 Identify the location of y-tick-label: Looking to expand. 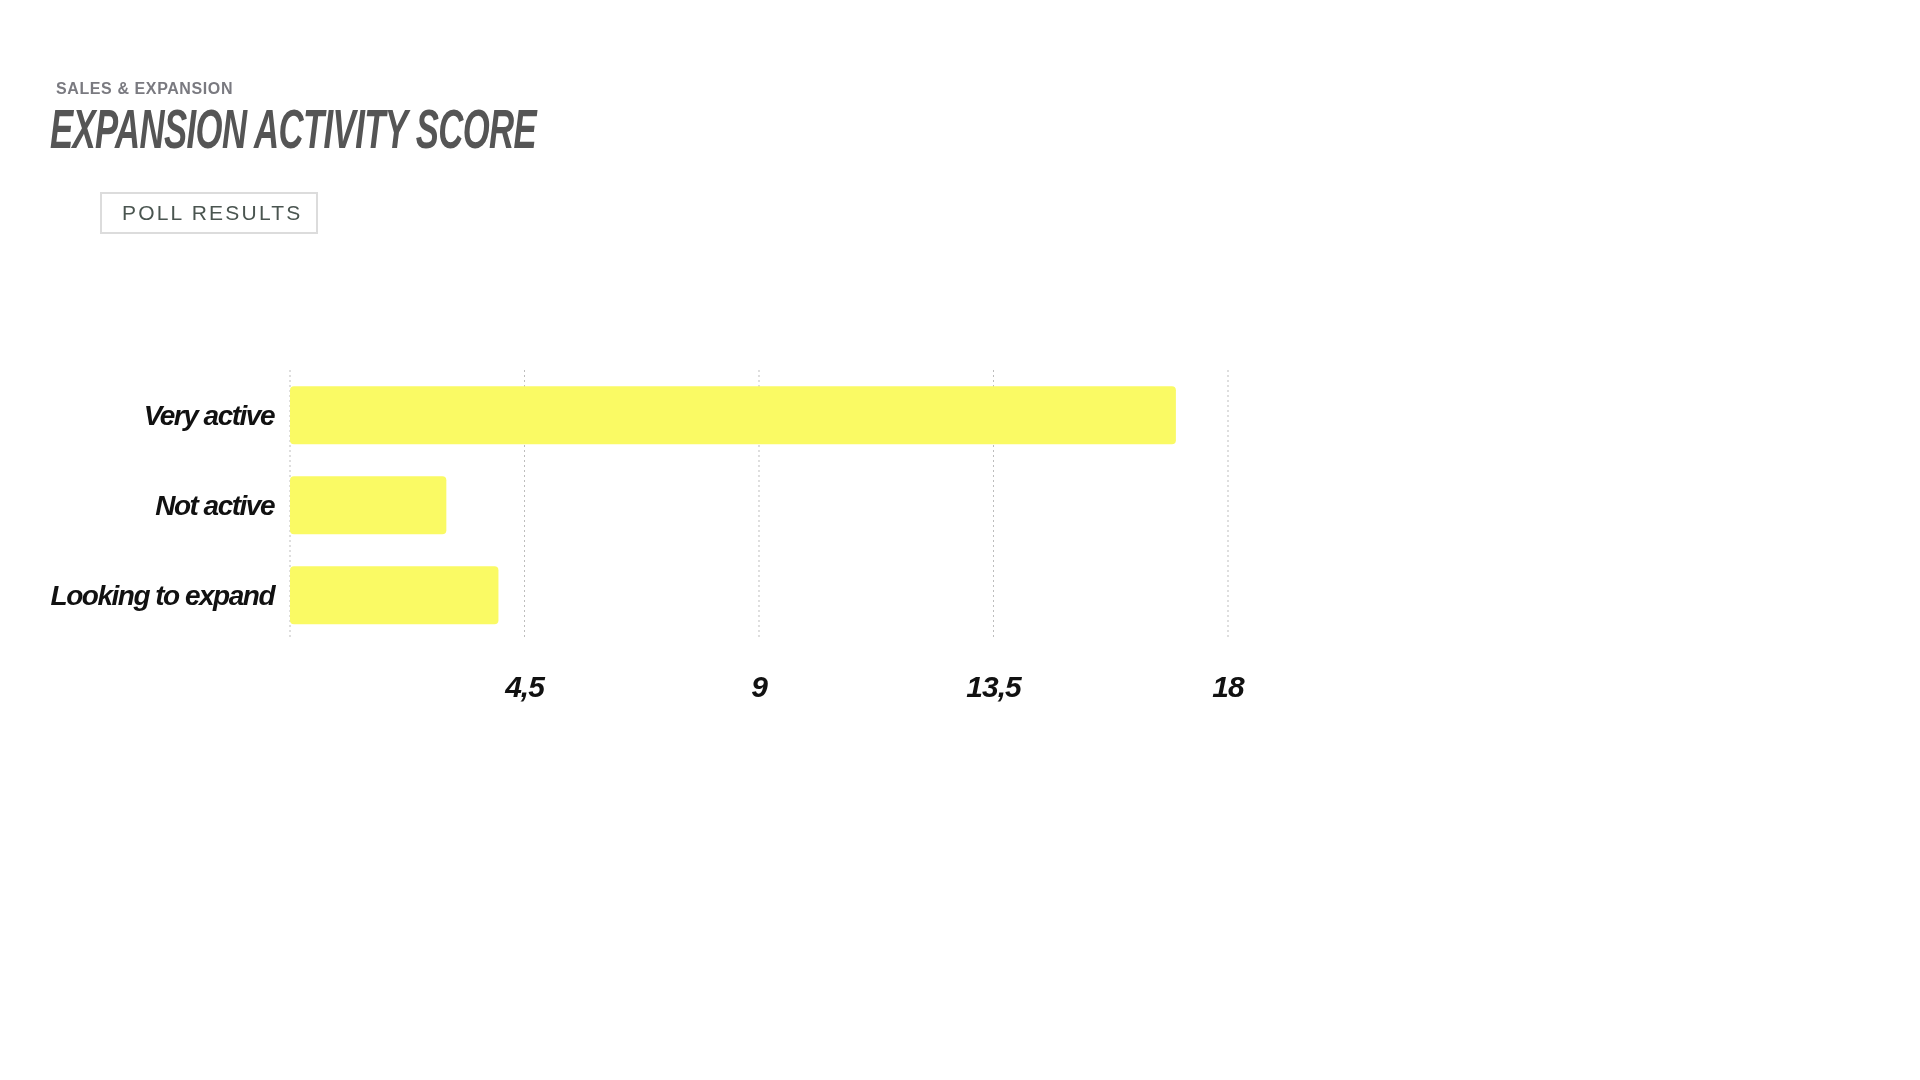
(163, 595).